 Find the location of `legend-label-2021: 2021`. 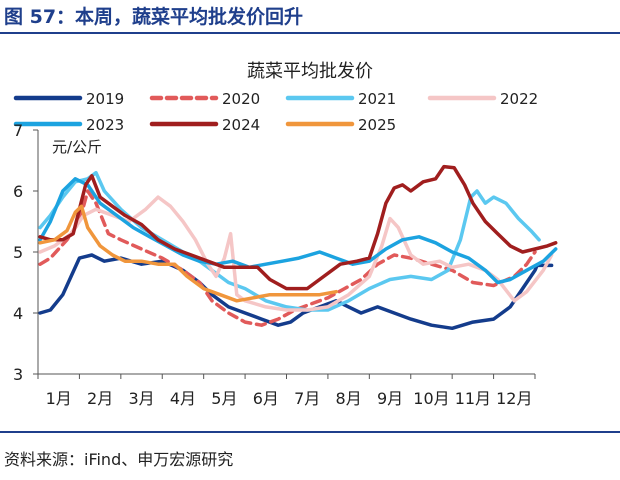

legend-label-2021: 2021 is located at coordinates (377, 99).